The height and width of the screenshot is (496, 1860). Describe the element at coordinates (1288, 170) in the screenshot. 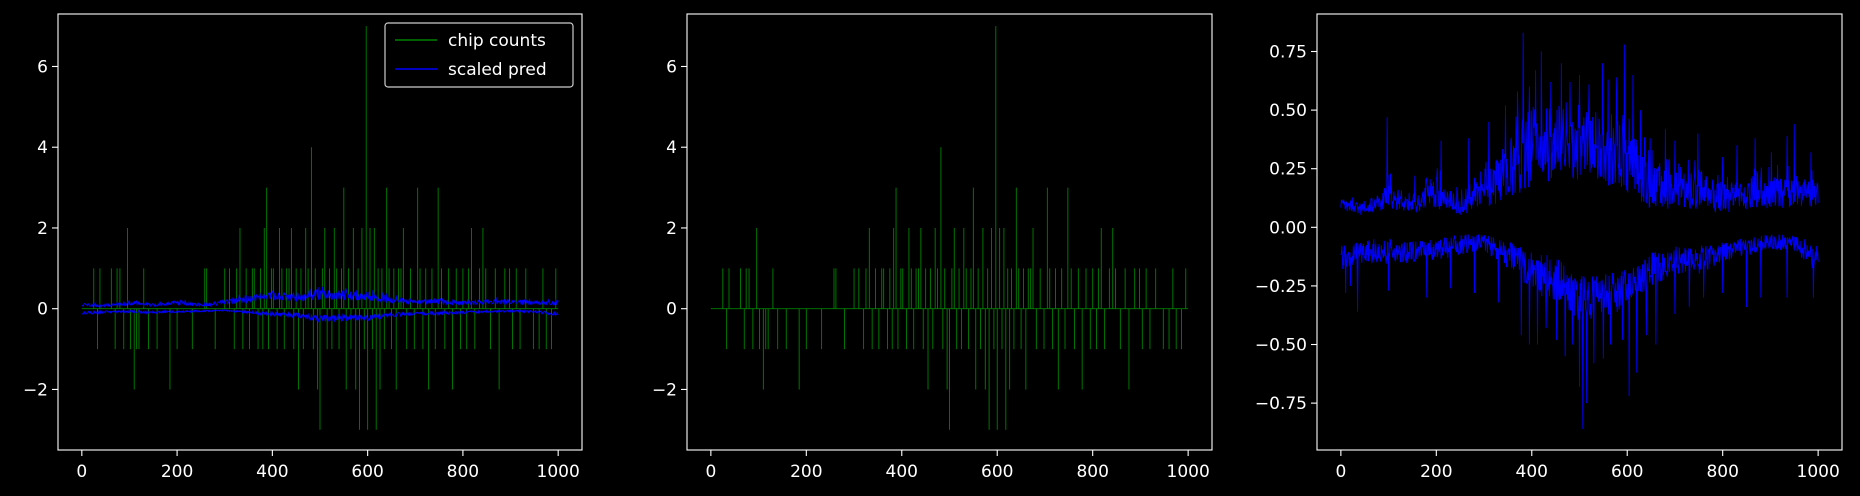

I see `y-tick-label: 0.25` at that location.